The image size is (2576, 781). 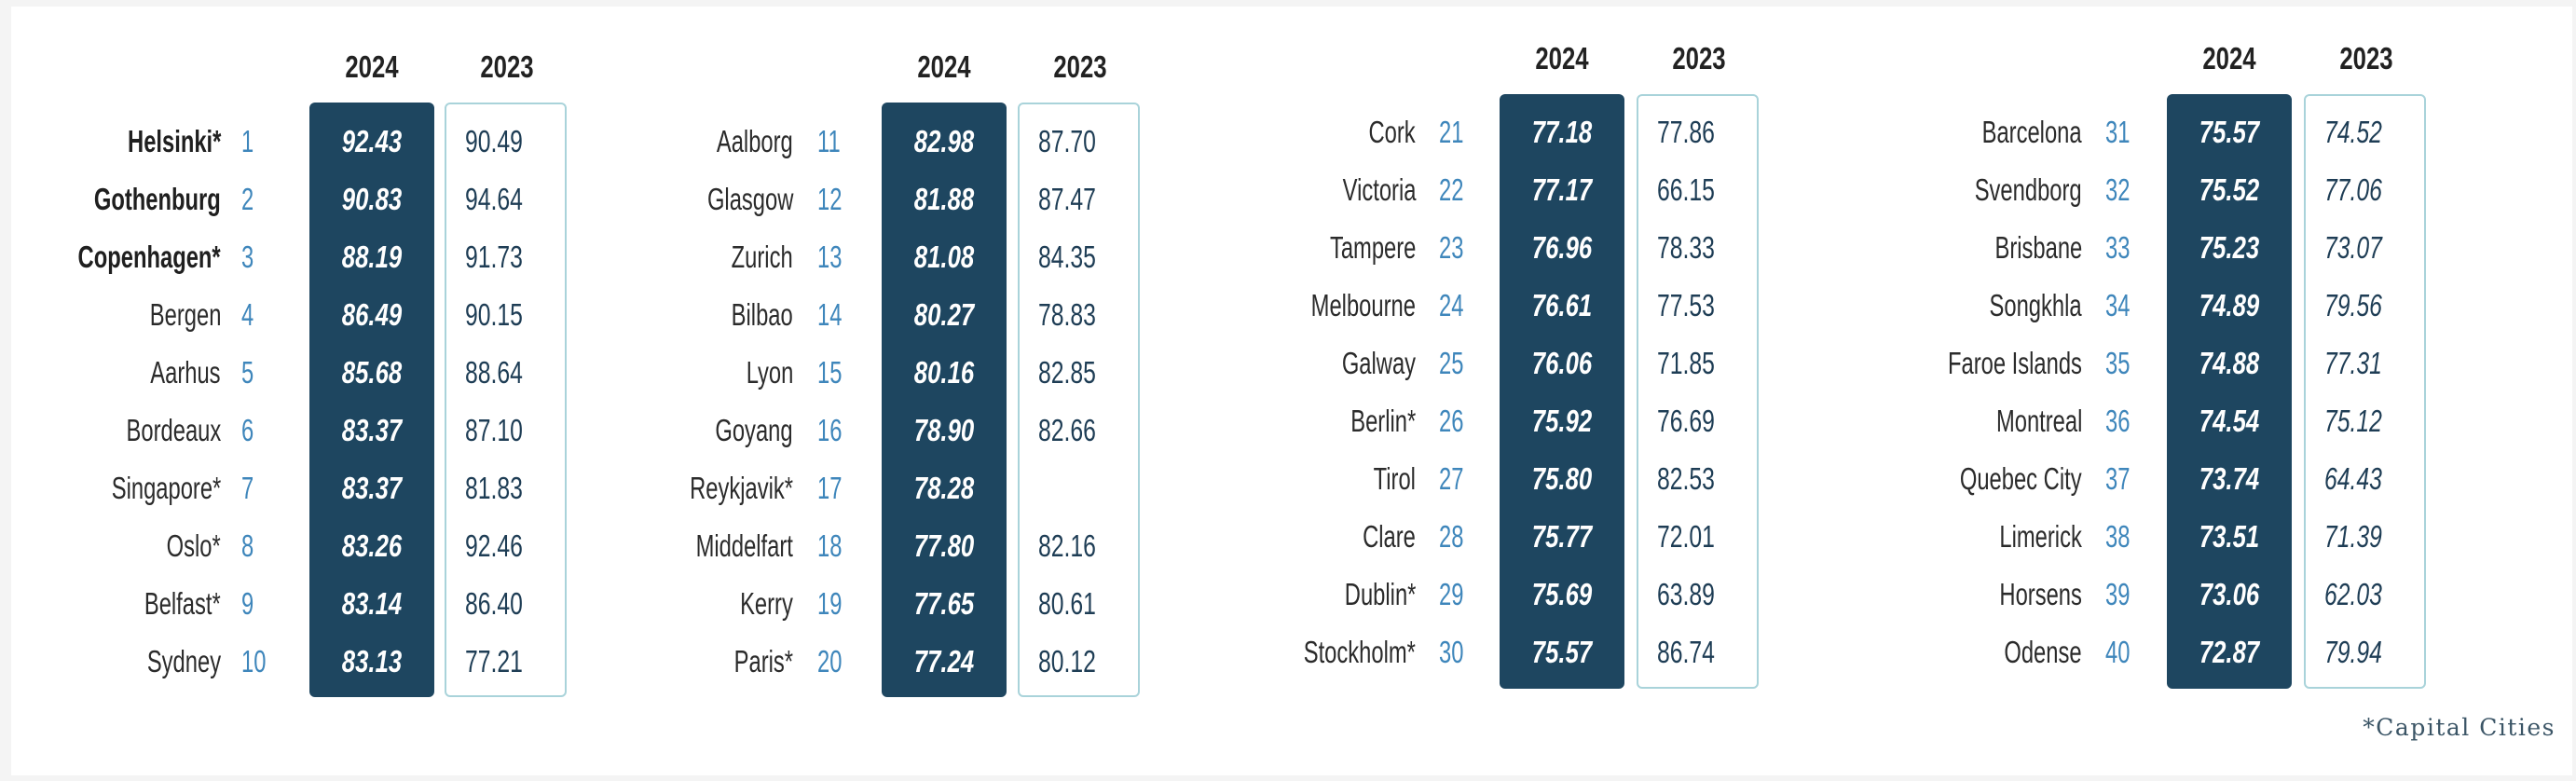 What do you see at coordinates (2118, 421) in the screenshot?
I see `rank-number: 36` at bounding box center [2118, 421].